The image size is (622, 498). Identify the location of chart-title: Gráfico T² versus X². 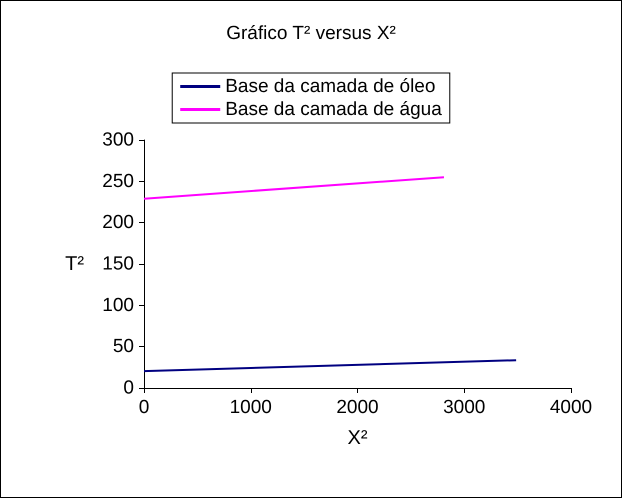
(311, 33).